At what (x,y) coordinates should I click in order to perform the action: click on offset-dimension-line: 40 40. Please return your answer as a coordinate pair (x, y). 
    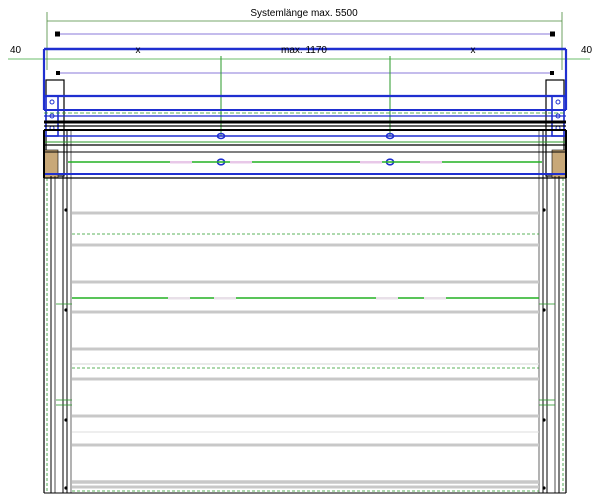
    Looking at the image, I should click on (300, 52).